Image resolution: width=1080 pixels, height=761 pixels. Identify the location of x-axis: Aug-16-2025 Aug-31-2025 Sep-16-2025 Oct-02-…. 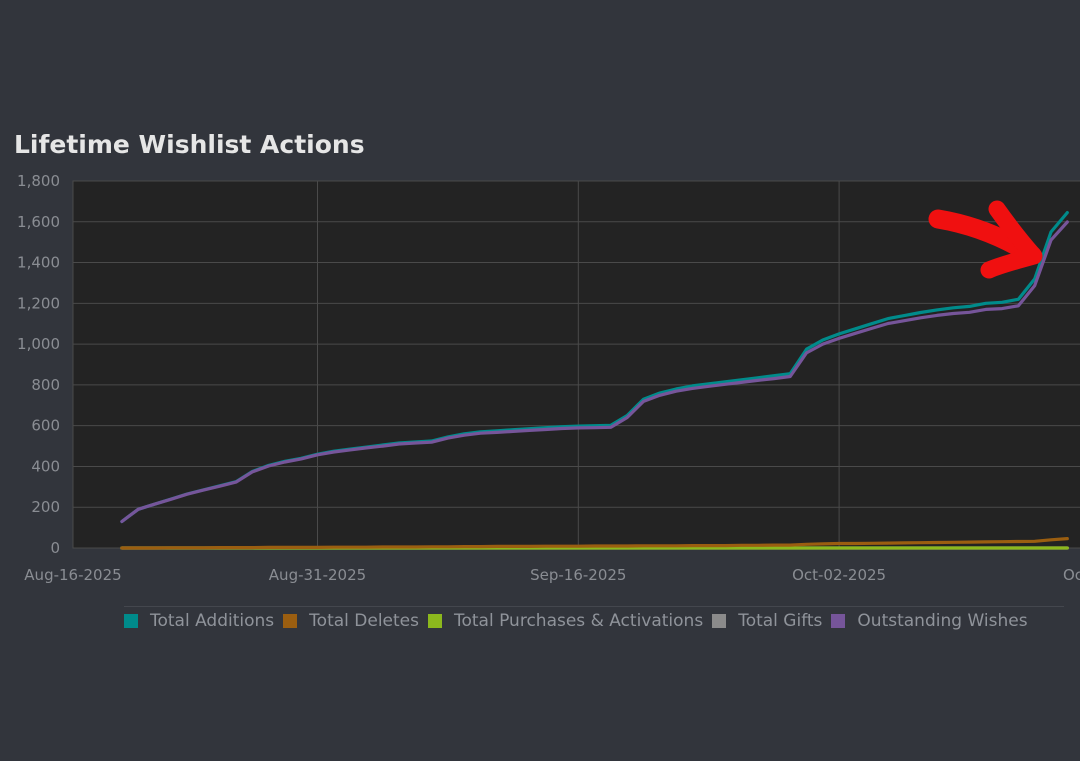
(552, 575).